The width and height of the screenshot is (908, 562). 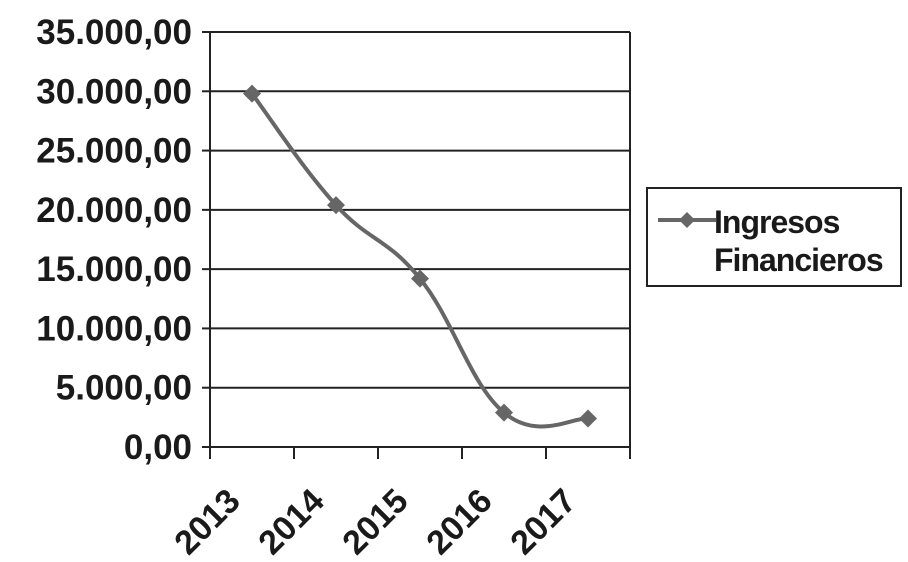 I want to click on y-tick-label: 35.000,00, so click(x=114, y=32).